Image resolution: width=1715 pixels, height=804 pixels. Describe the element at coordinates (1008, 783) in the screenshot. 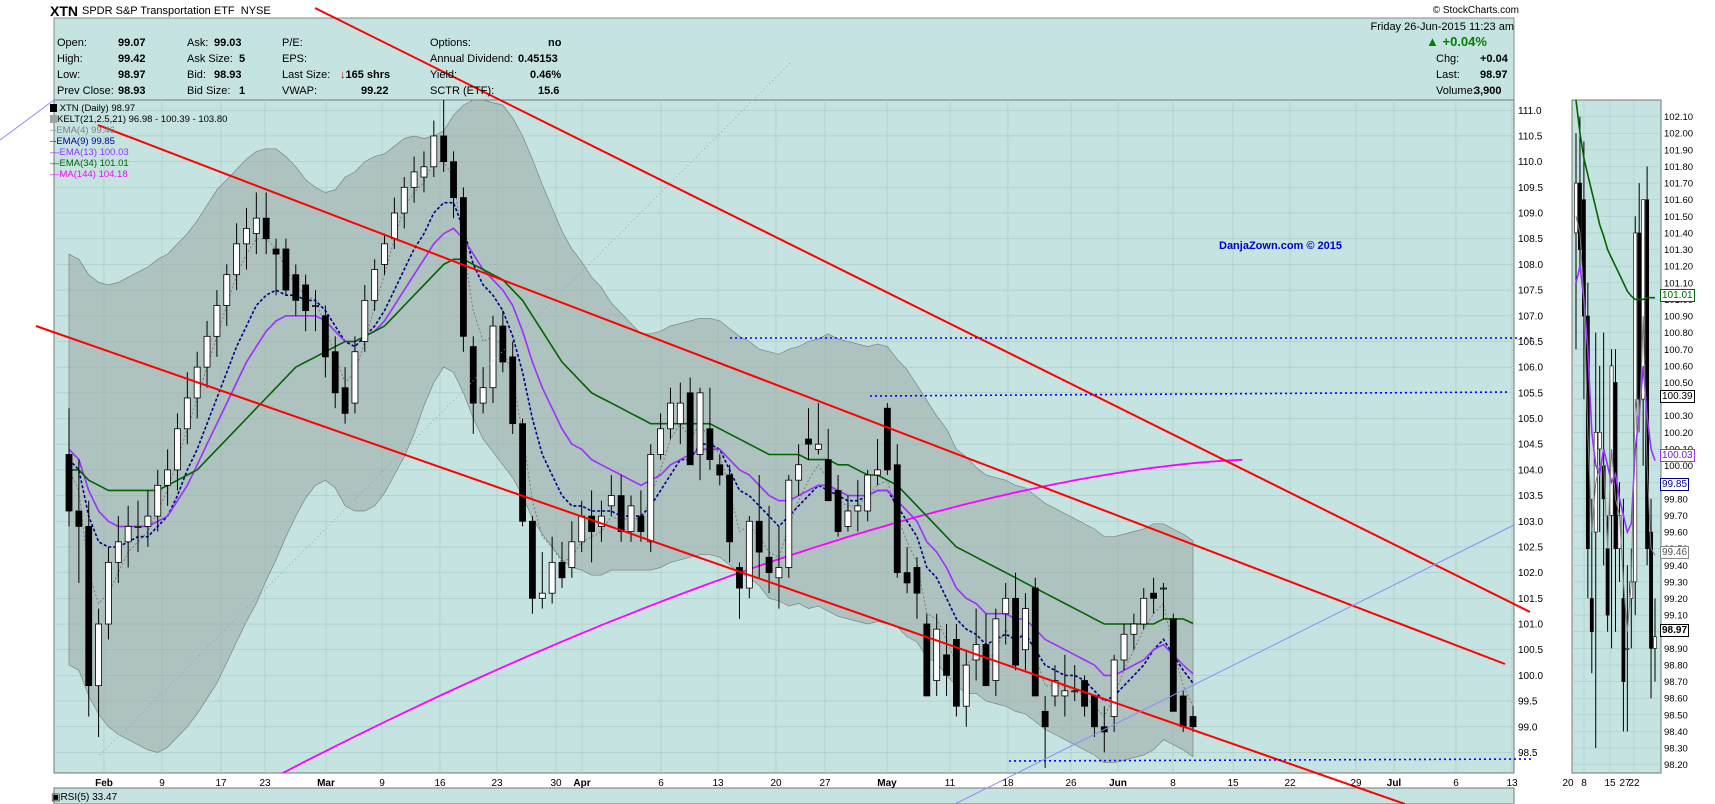

I see `x-tick-label: 18` at that location.